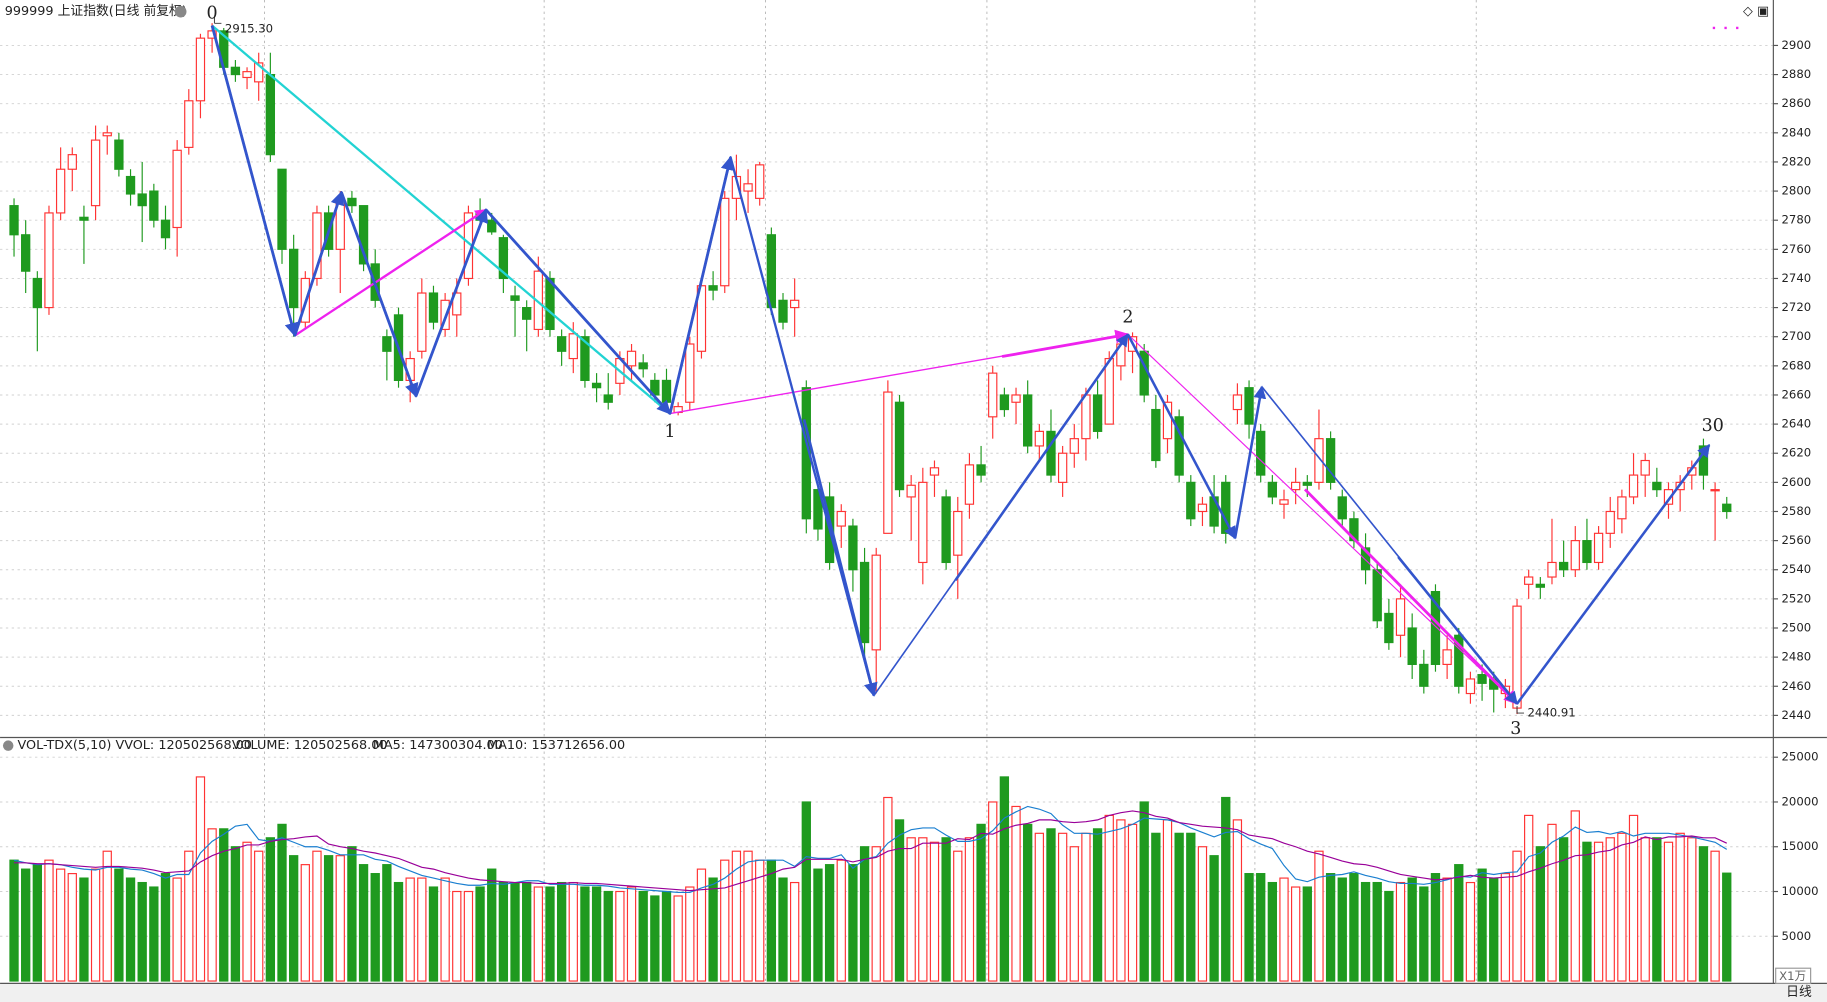 Image resolution: width=1827 pixels, height=1002 pixels. What do you see at coordinates (212, 13) in the screenshot?
I see `wave-label: 0` at bounding box center [212, 13].